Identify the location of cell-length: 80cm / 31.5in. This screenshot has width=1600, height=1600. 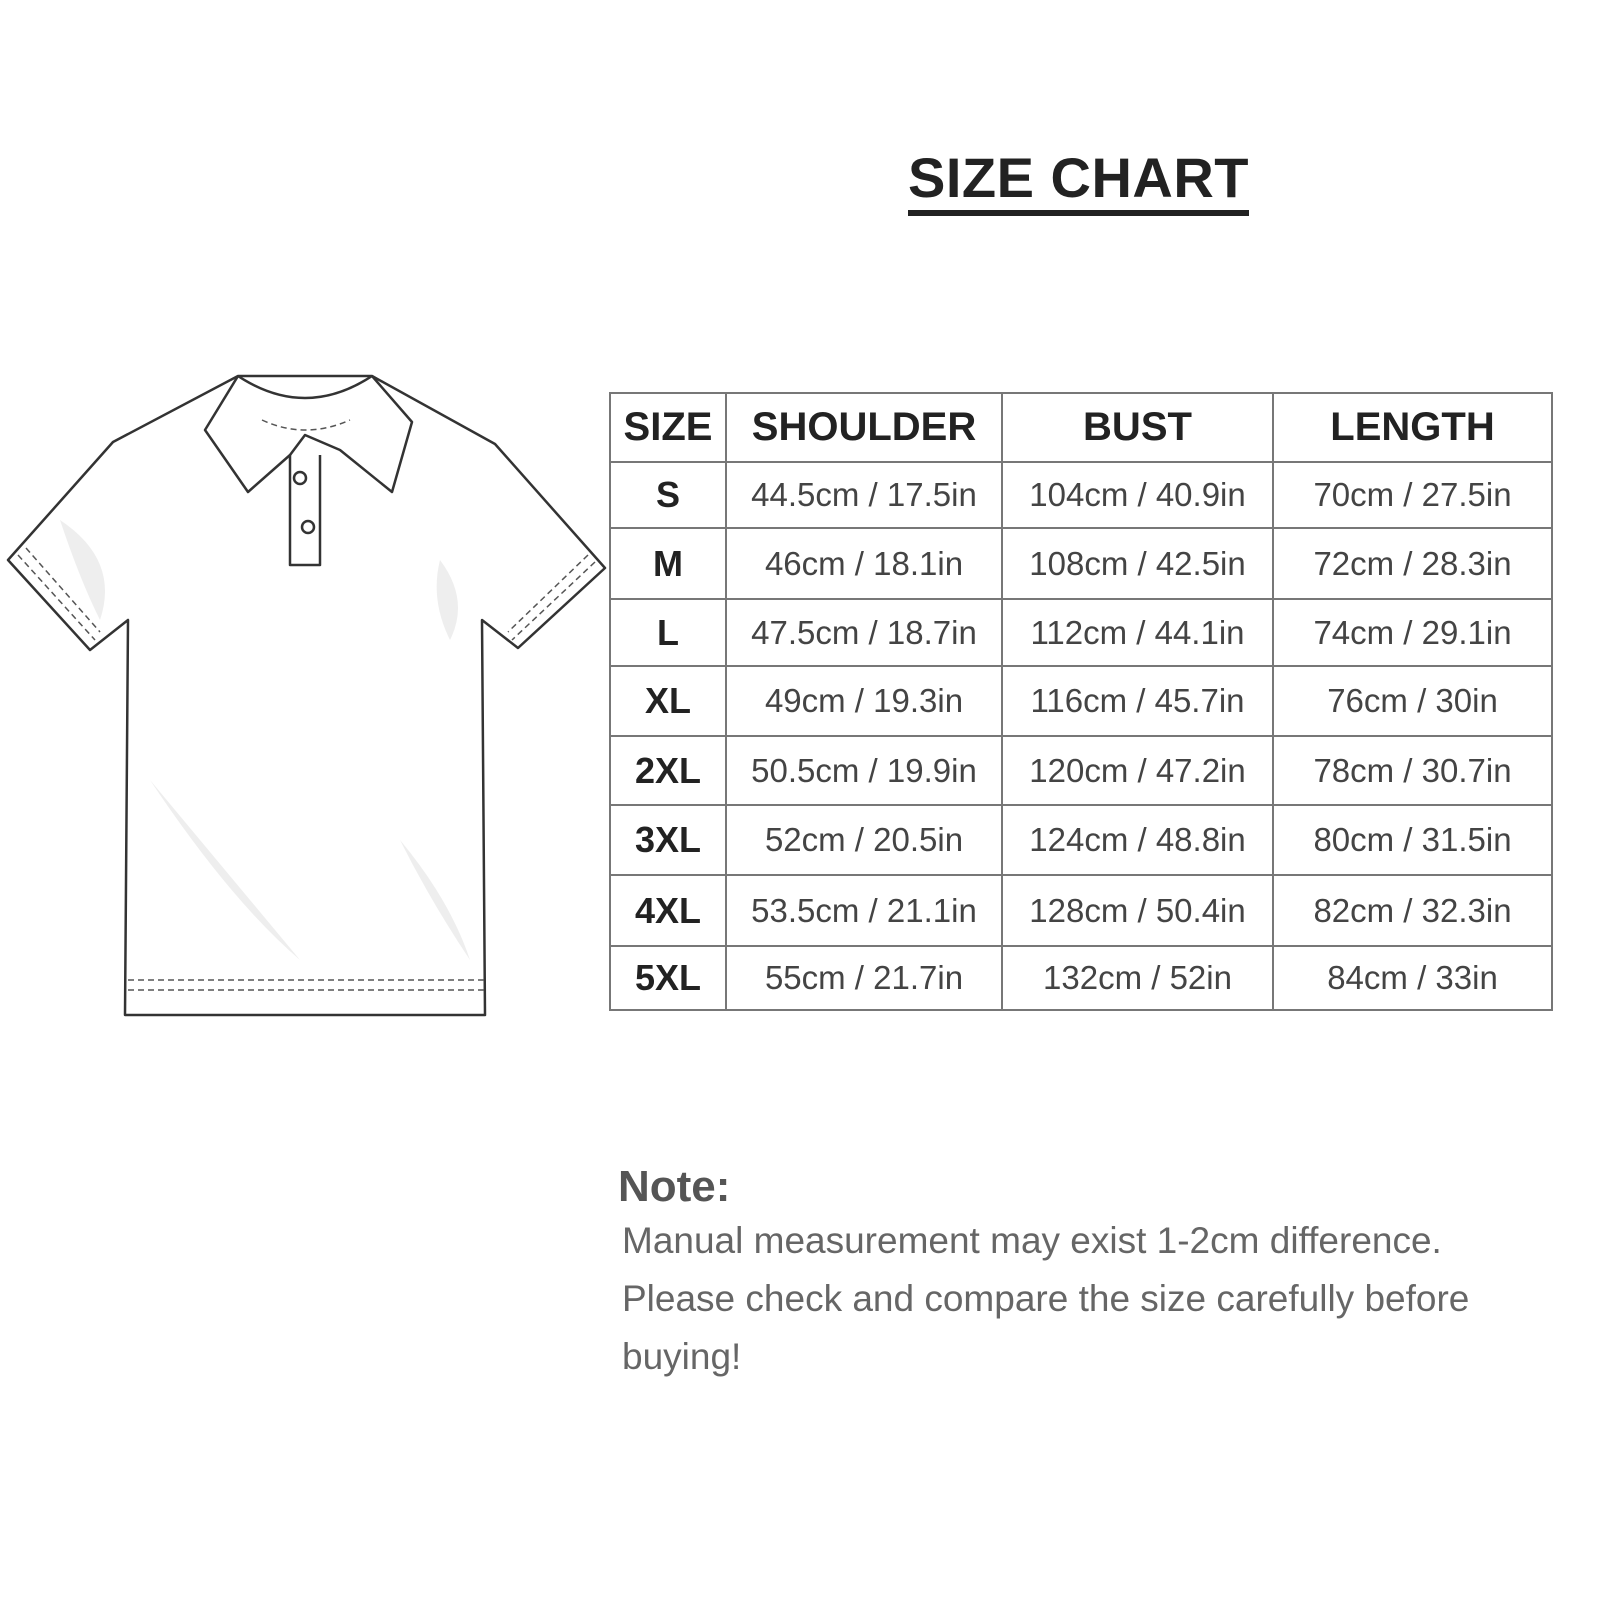
(1412, 840).